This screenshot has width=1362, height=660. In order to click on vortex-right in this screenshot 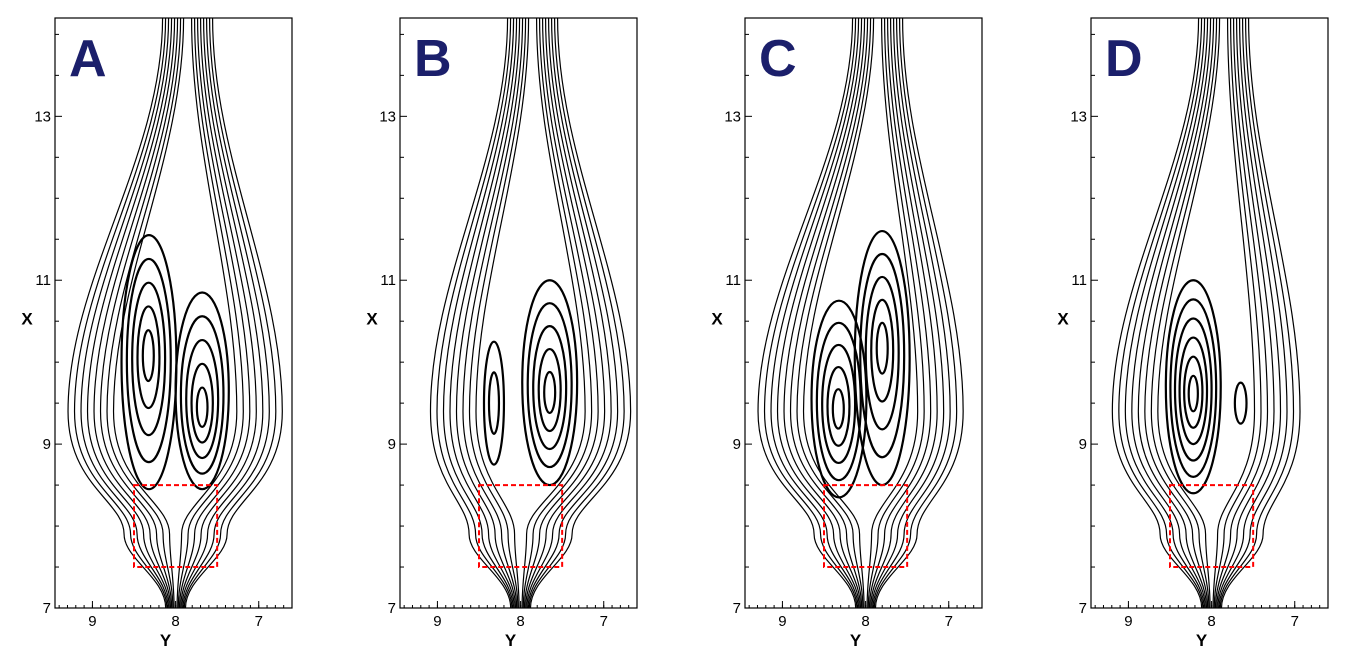, I will do `click(1240, 403)`.